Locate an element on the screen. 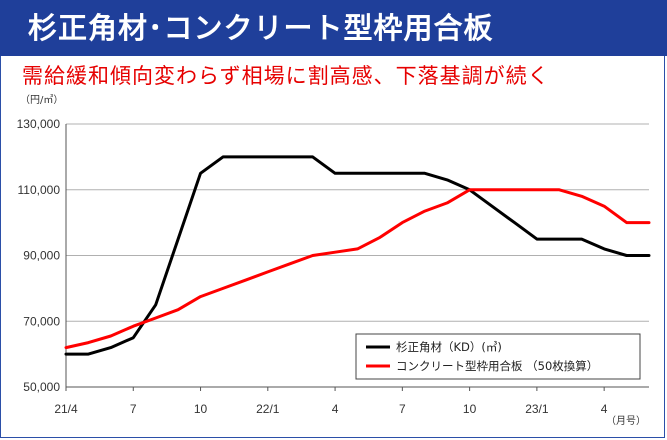 The height and width of the screenshot is (440, 667). legend-box is located at coordinates (498, 356).